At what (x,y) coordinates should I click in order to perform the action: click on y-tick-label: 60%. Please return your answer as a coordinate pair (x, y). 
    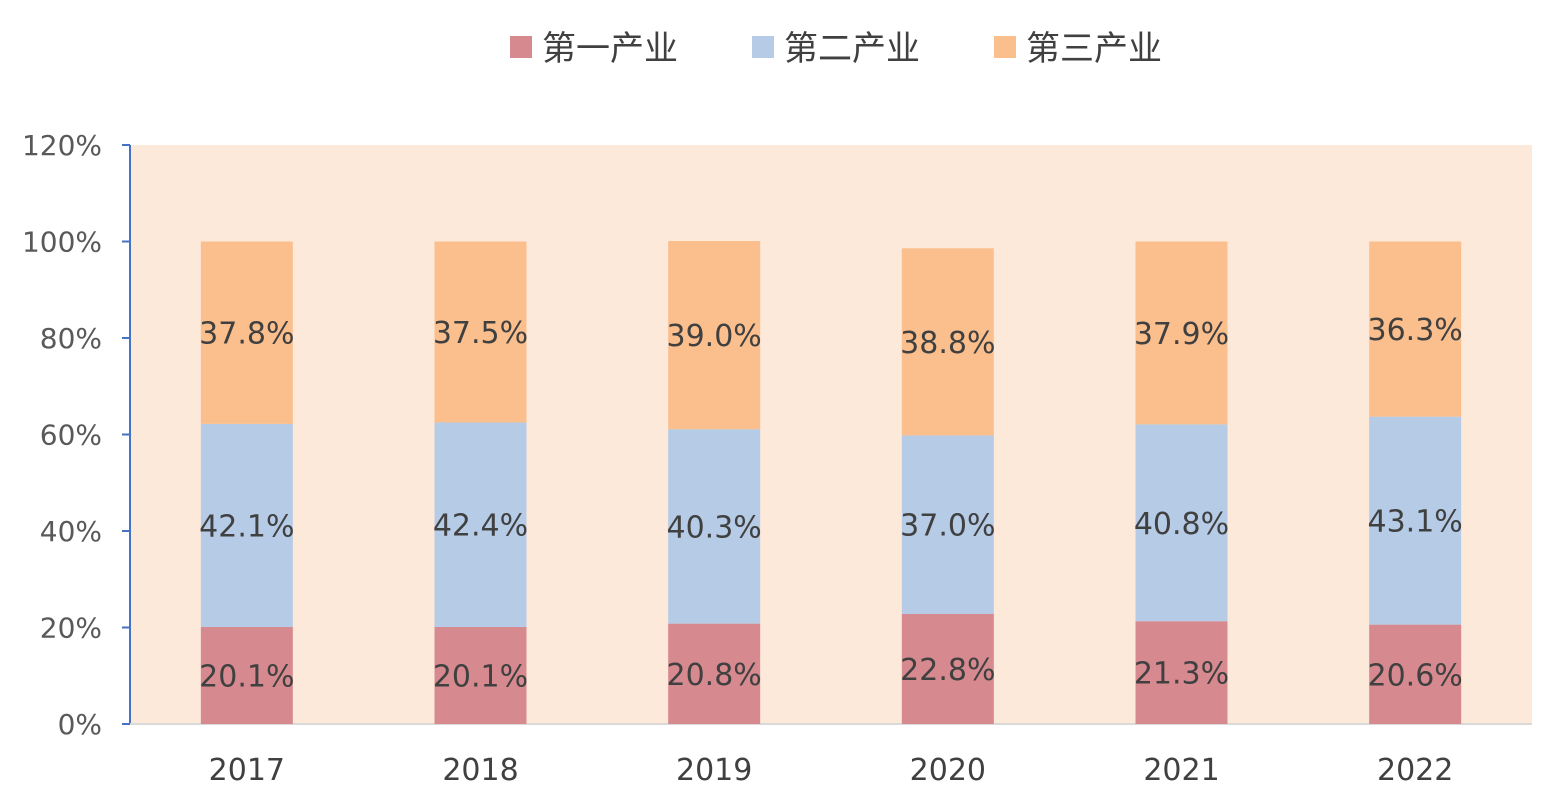
    Looking at the image, I should click on (71, 435).